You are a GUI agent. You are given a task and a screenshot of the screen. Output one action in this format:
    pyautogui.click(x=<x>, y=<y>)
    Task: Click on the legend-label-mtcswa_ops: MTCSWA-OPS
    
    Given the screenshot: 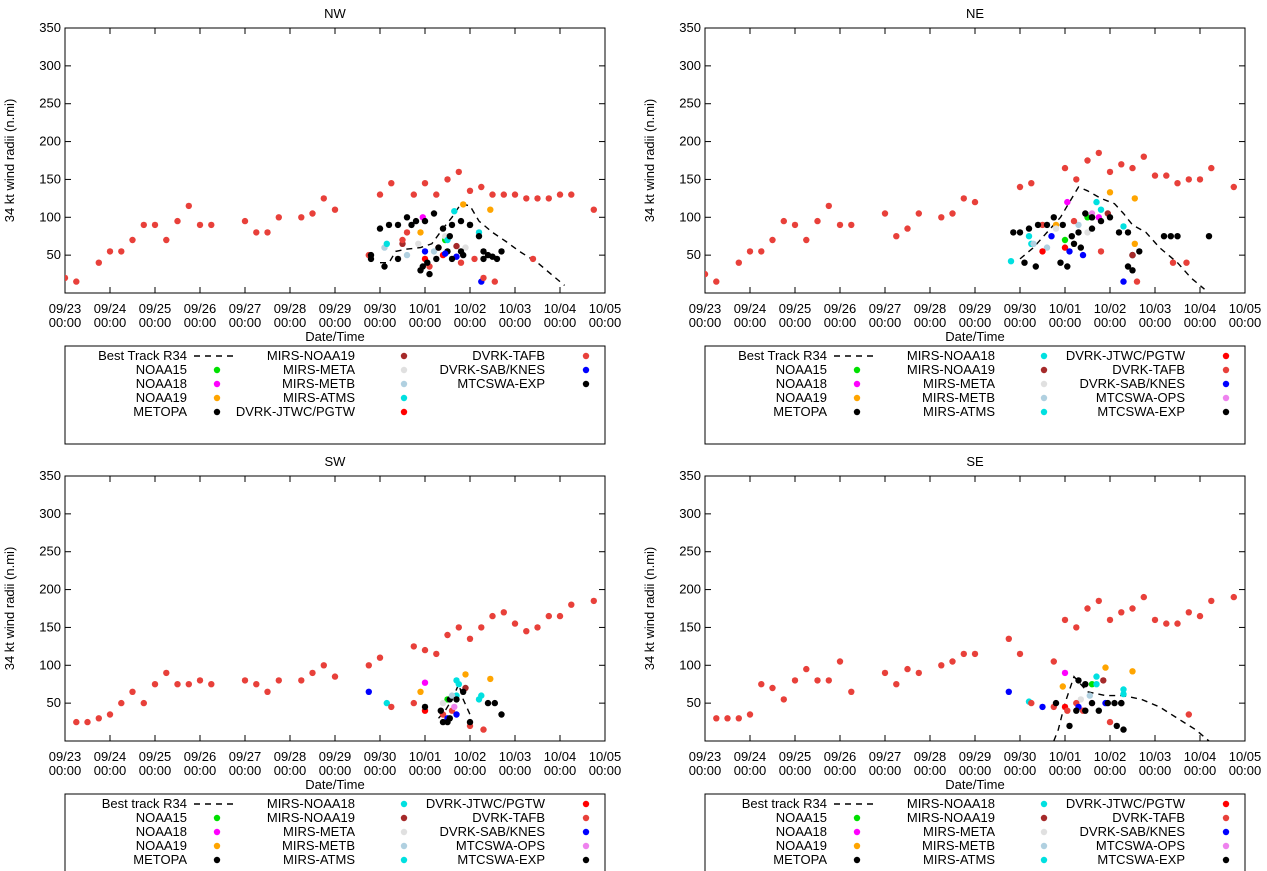 What is the action you would take?
    pyautogui.click(x=1140, y=397)
    